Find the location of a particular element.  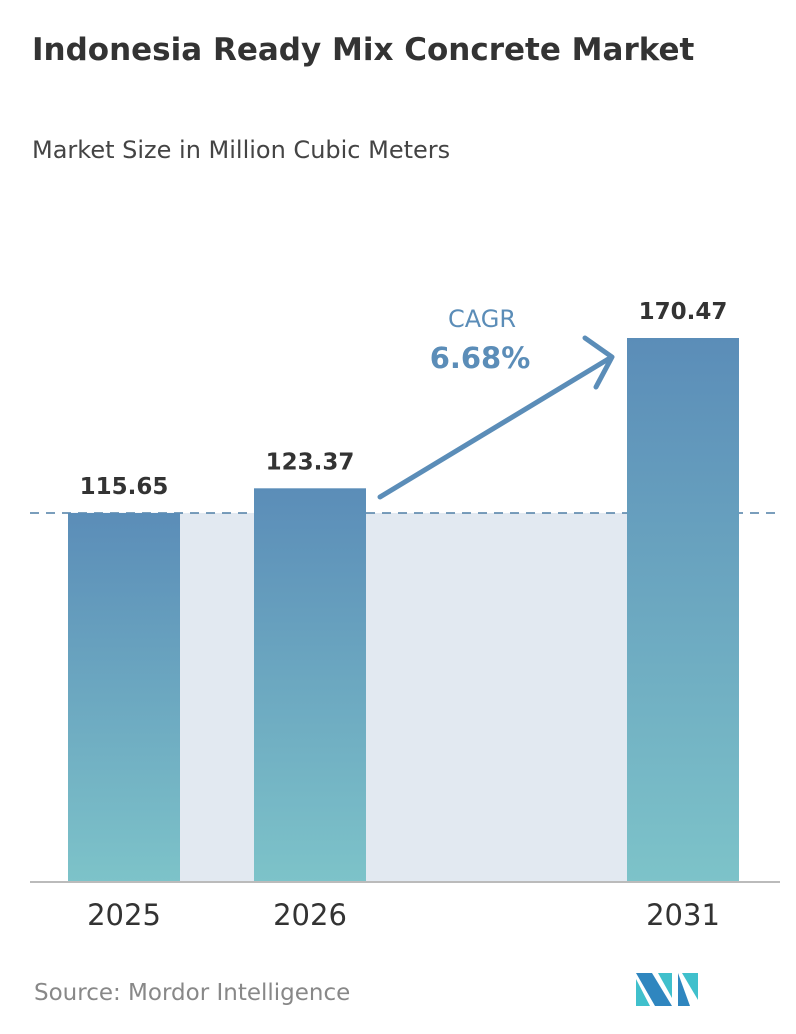

cagr-label: CAGR is located at coordinates (482, 319).